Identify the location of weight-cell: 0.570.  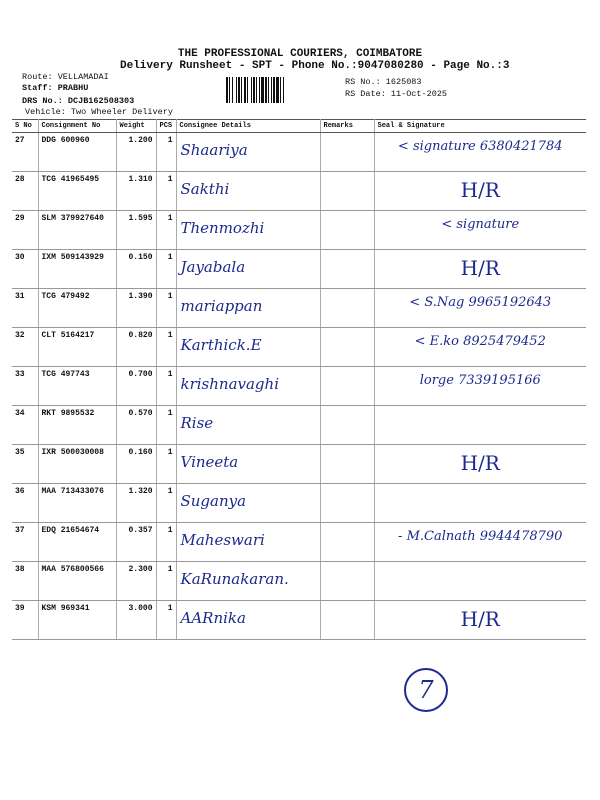
(136, 425).